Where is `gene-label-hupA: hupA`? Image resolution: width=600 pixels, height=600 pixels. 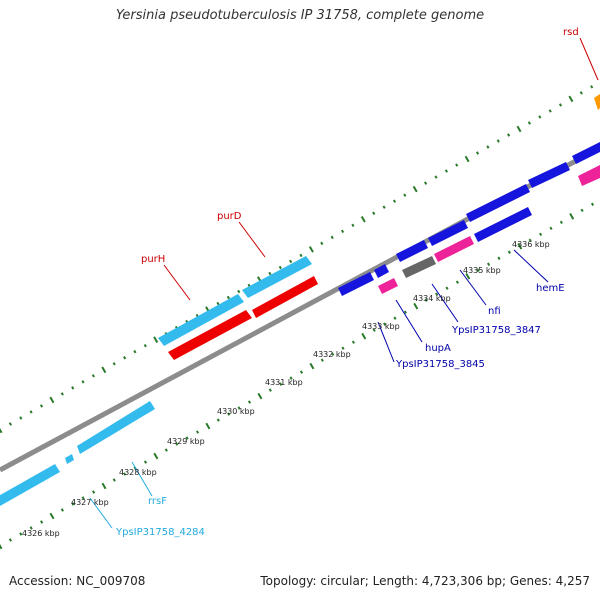
gene-label-hupA: hupA is located at coordinates (438, 348).